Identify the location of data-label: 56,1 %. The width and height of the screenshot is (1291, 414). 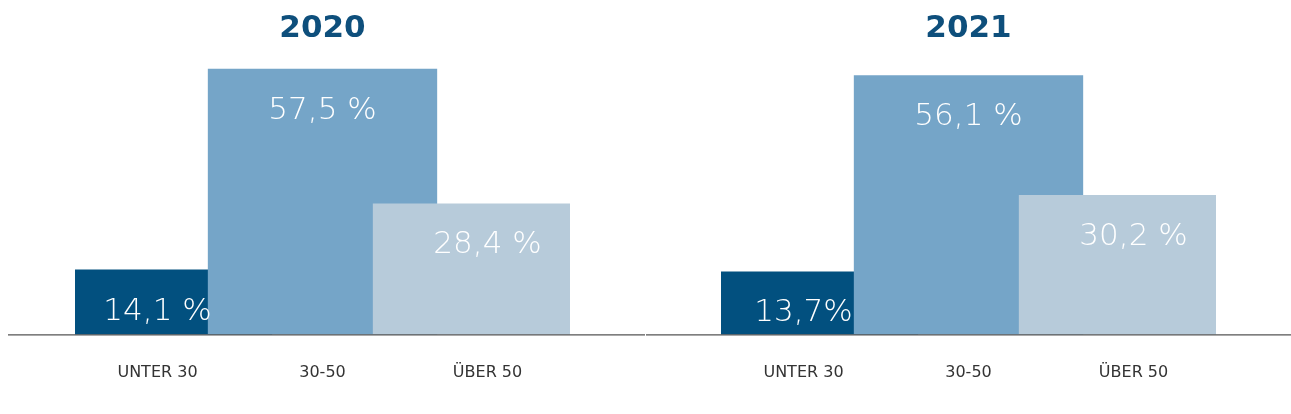
(968, 114).